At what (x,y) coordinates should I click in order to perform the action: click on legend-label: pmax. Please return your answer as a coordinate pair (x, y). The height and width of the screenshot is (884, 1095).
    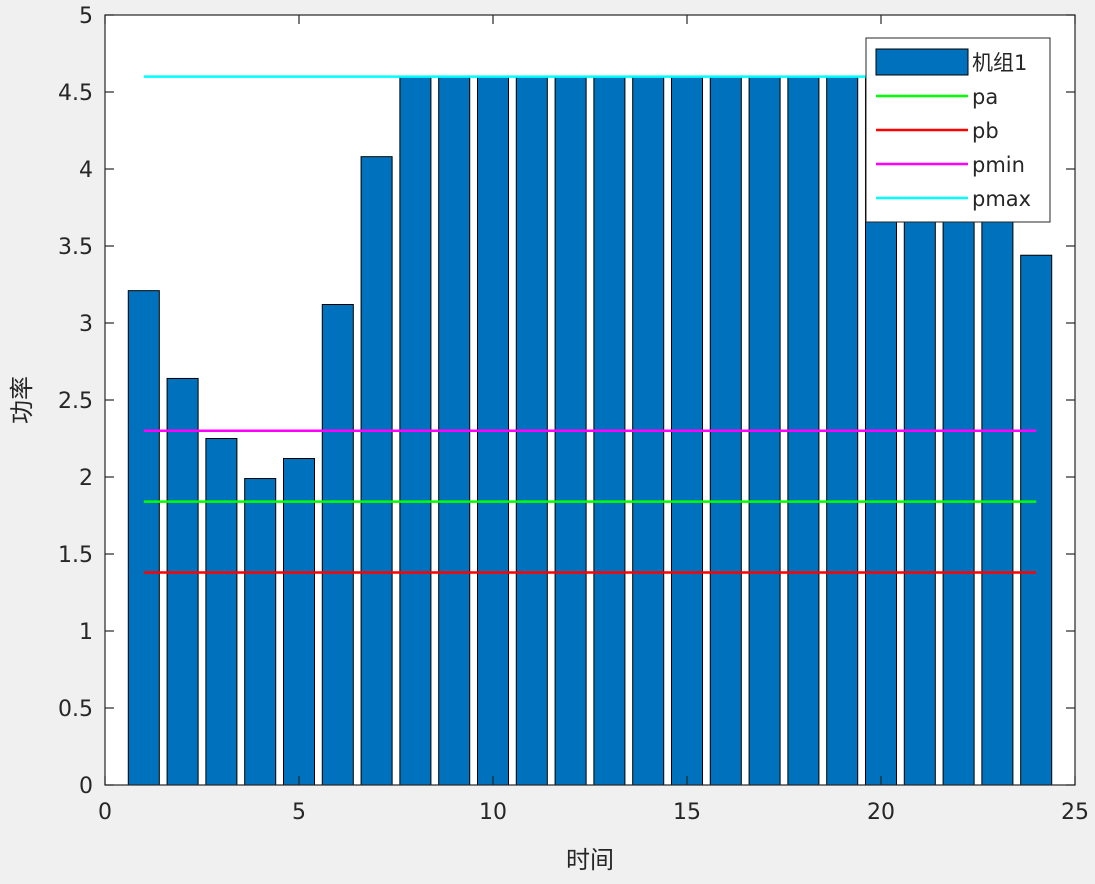
    Looking at the image, I should click on (1001, 199).